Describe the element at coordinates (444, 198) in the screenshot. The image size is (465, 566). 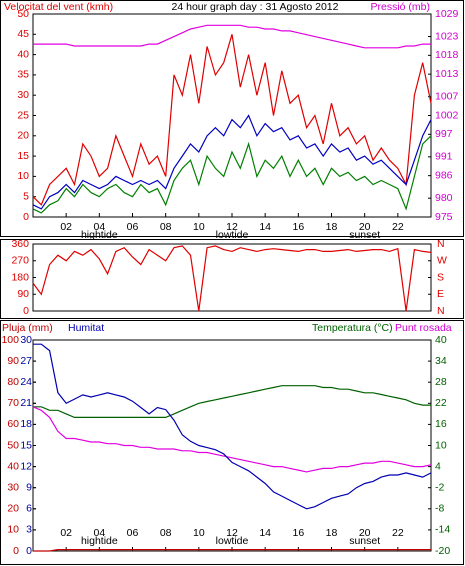
I see `y2-tick-label: 980` at that location.